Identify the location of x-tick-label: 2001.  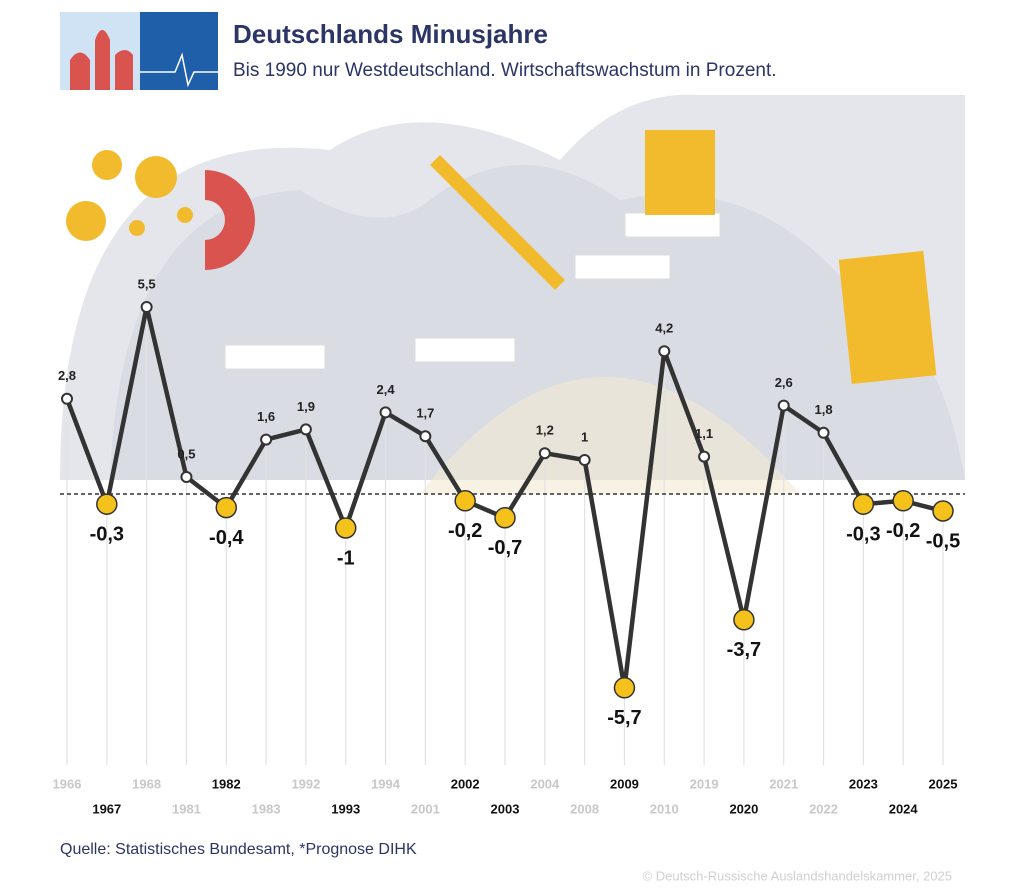
(425, 808).